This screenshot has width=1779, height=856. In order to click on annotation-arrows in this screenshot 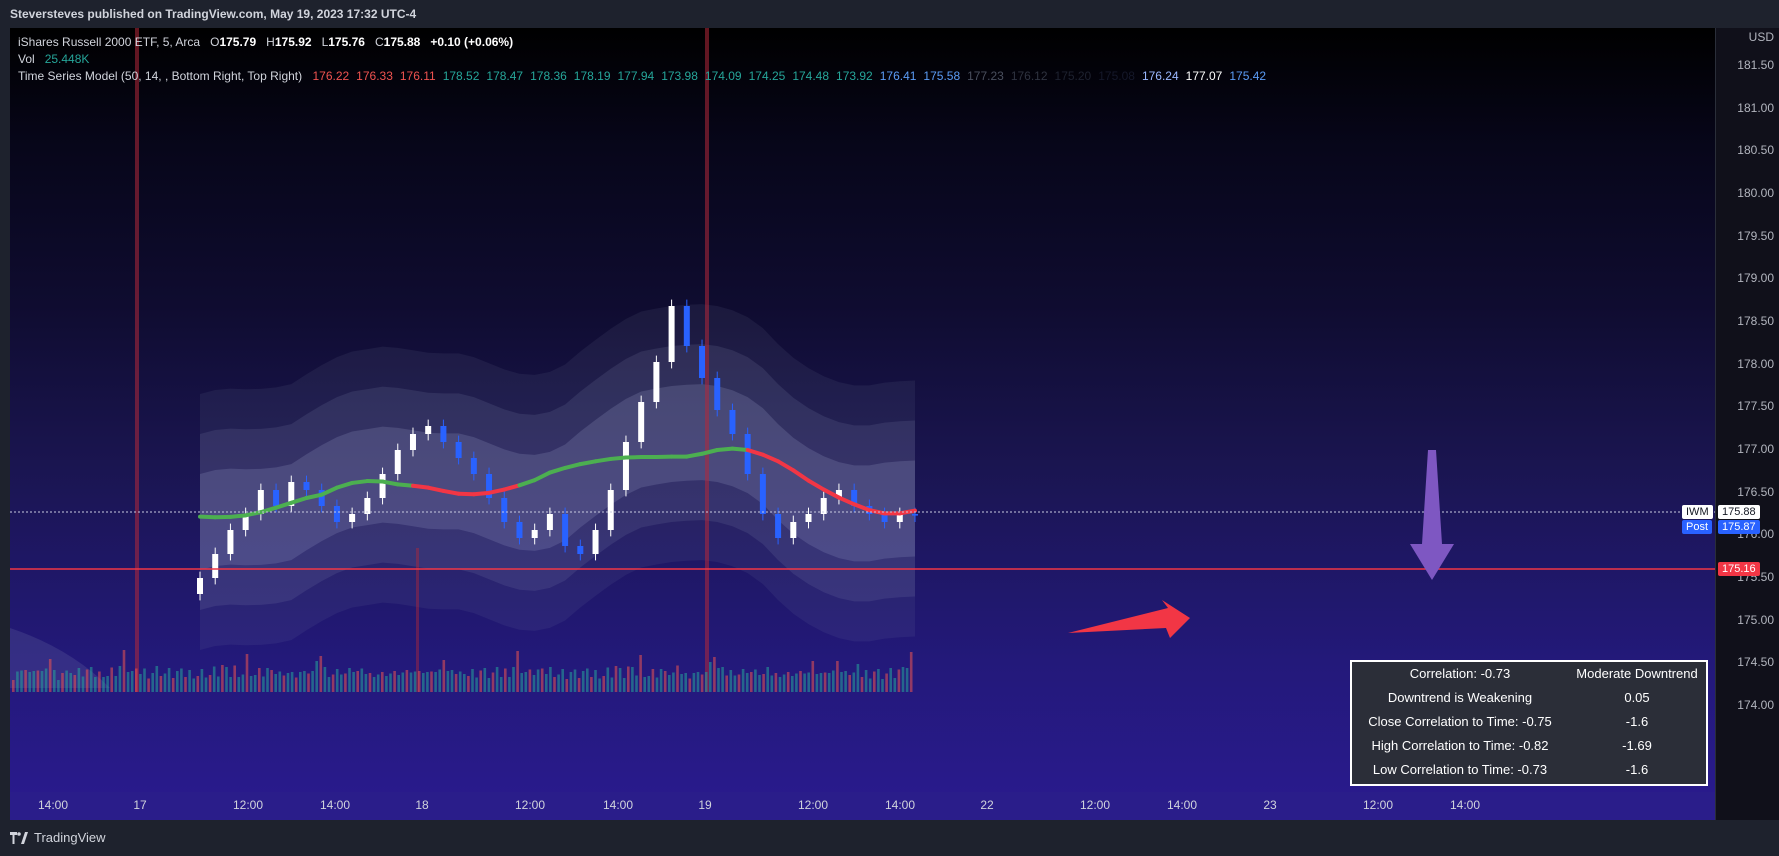, I will do `click(1261, 544)`.